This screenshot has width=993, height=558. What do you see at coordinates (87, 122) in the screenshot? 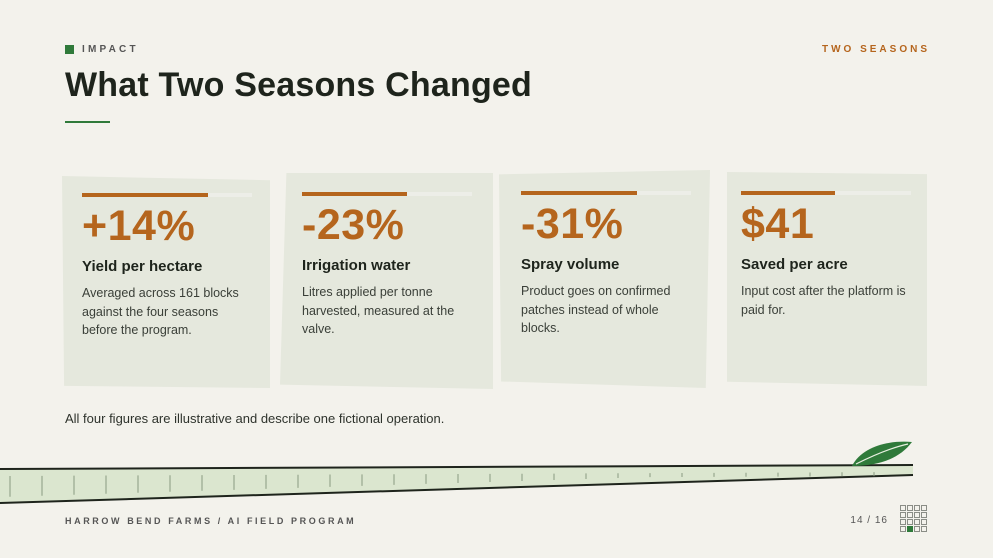
I see `title-underline` at bounding box center [87, 122].